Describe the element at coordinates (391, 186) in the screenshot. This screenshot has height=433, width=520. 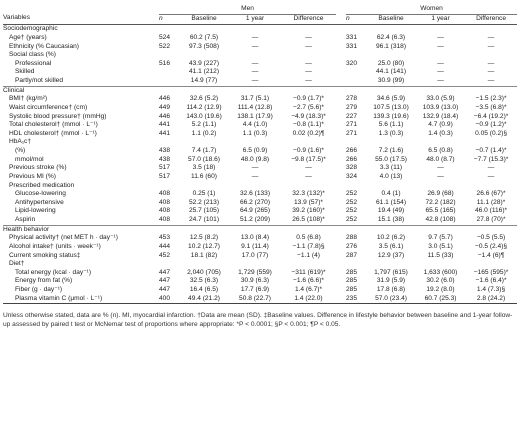
I see `women-baseline-cell` at that location.